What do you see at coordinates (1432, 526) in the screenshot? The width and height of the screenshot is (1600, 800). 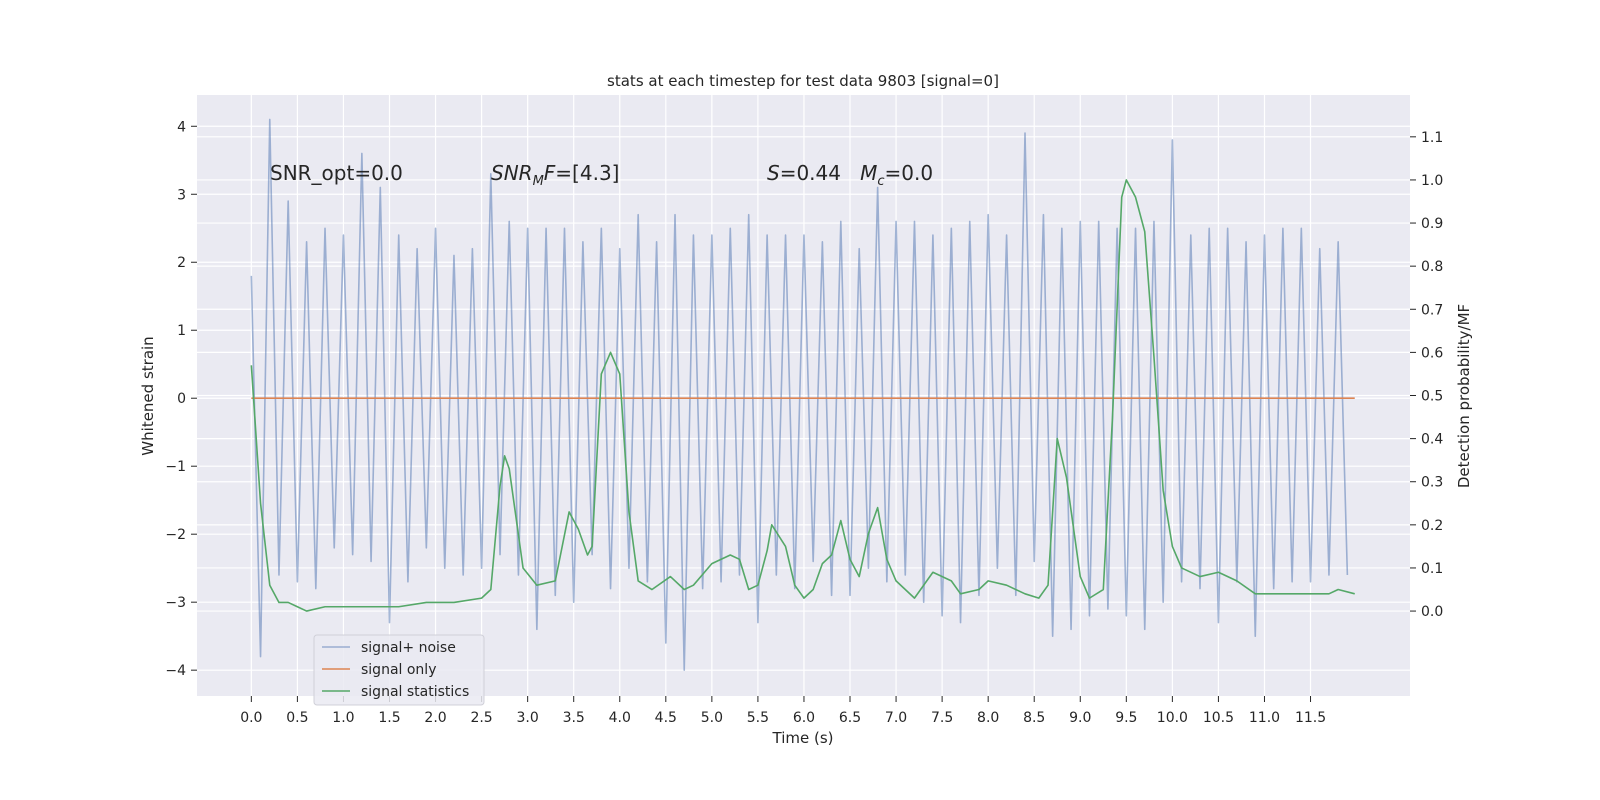 I see `y2-tick-label: 0.2` at bounding box center [1432, 526].